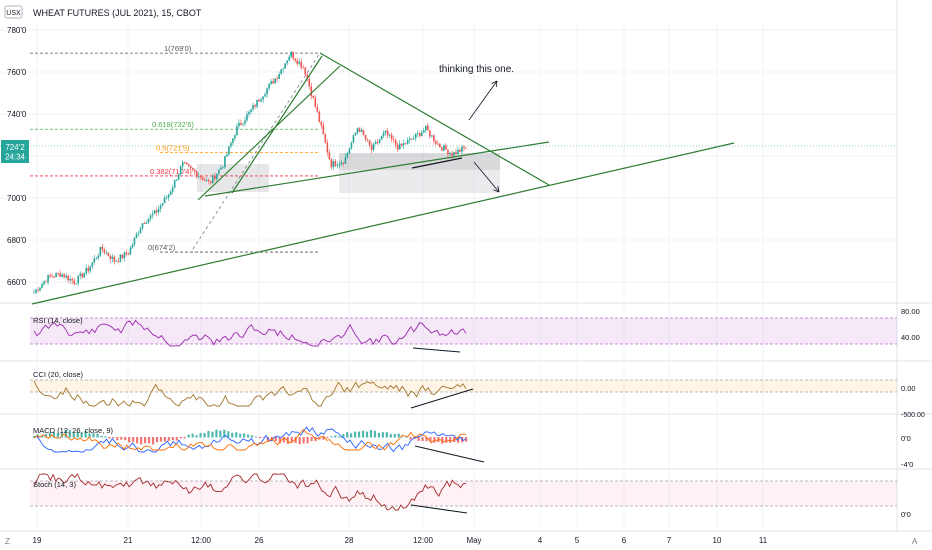 This screenshot has height=550, width=932. I want to click on stoch-line, so click(250, 492).